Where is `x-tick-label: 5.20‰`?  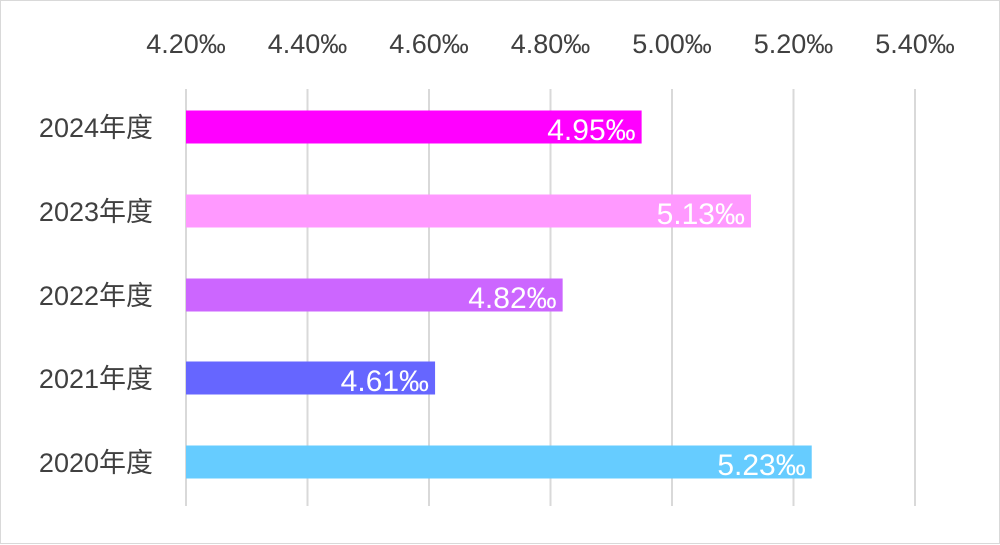
x-tick-label: 5.20‰ is located at coordinates (794, 44).